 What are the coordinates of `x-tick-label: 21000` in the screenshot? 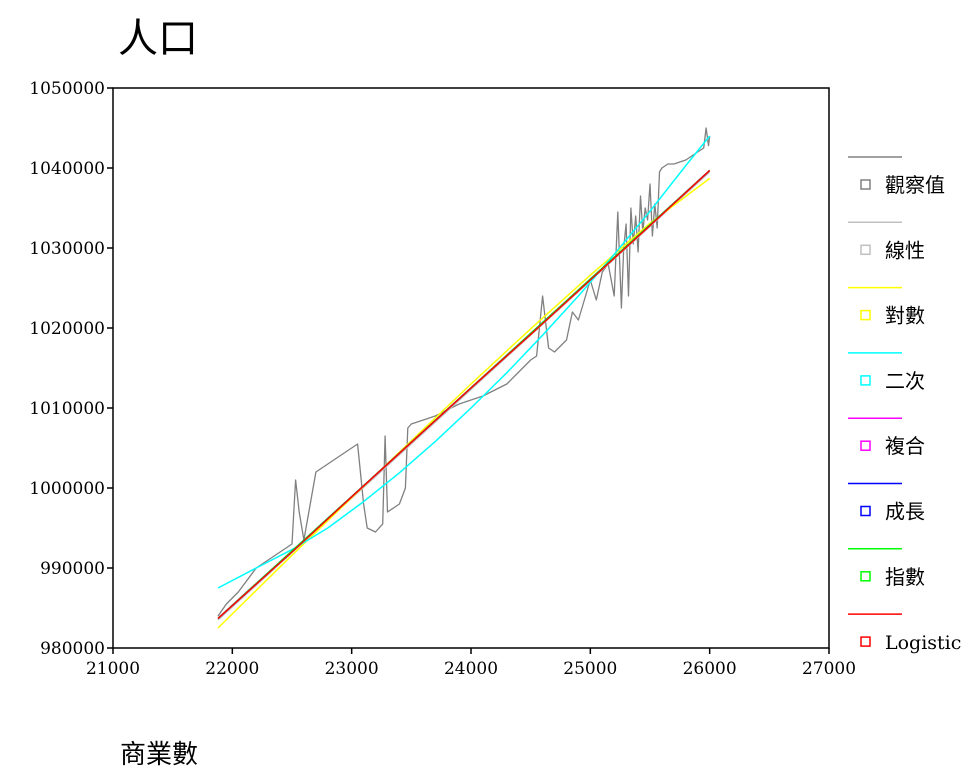 It's located at (113, 669).